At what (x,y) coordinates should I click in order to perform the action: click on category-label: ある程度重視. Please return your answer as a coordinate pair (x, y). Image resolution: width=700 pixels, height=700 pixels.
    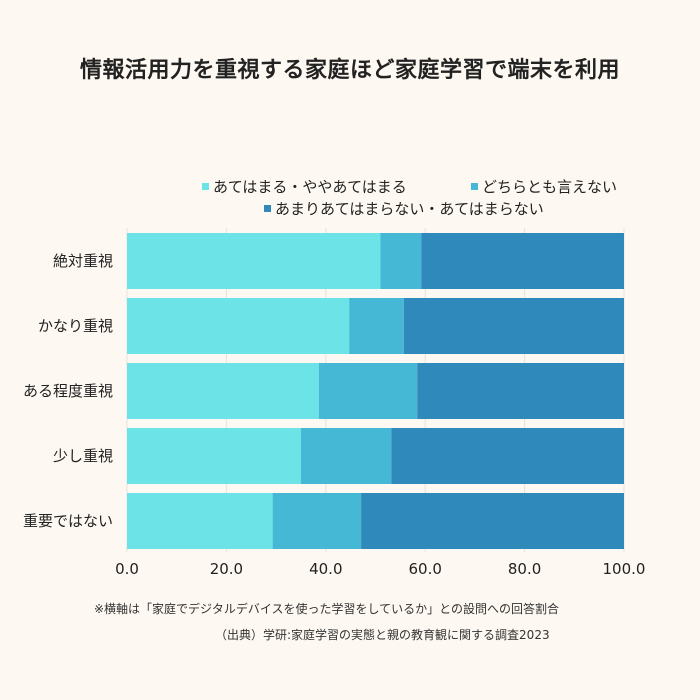
    Looking at the image, I should click on (68, 391).